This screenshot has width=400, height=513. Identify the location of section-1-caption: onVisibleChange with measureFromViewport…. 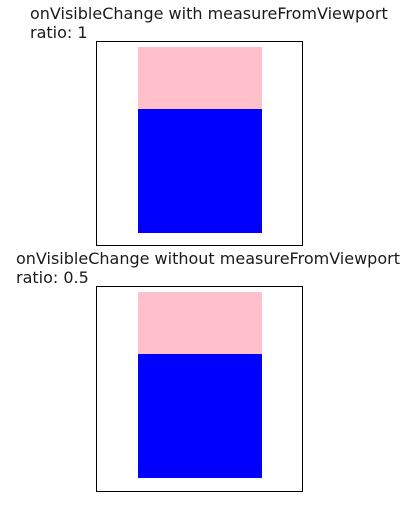
(209, 23).